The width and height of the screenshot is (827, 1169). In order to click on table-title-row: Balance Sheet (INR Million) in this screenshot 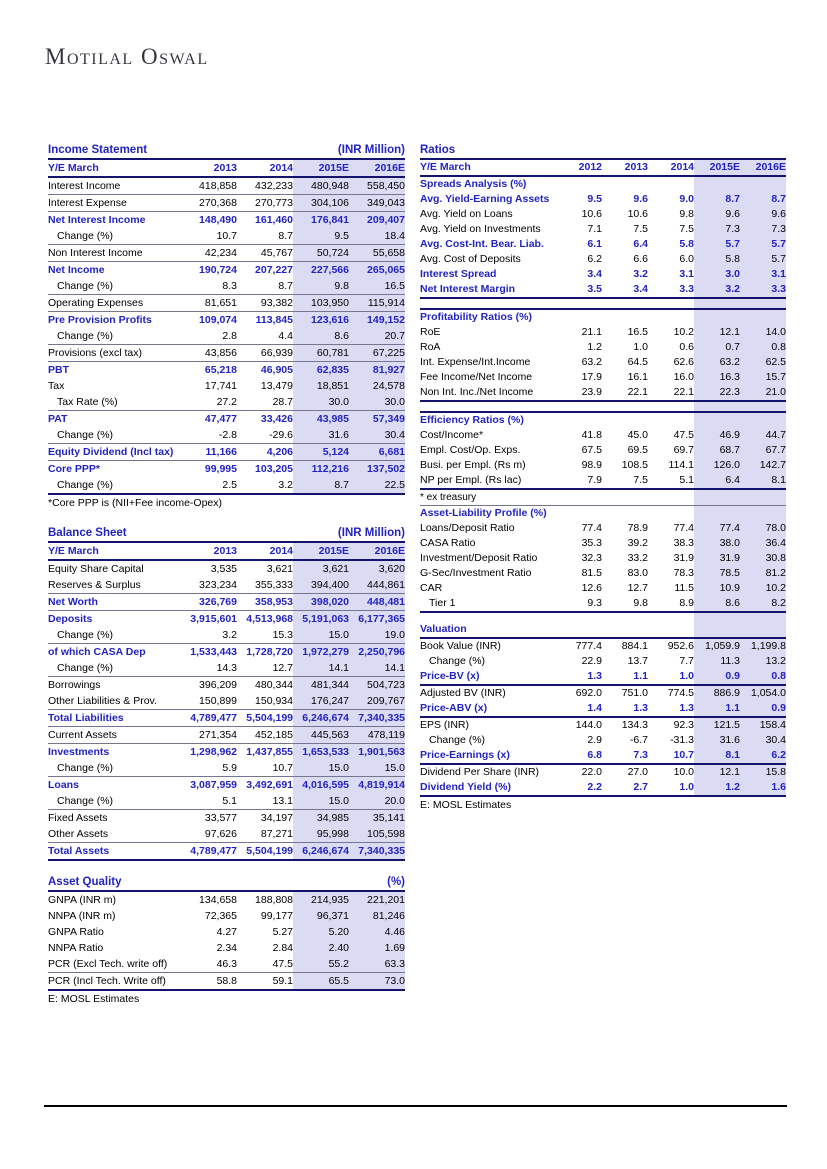, I will do `click(226, 533)`.